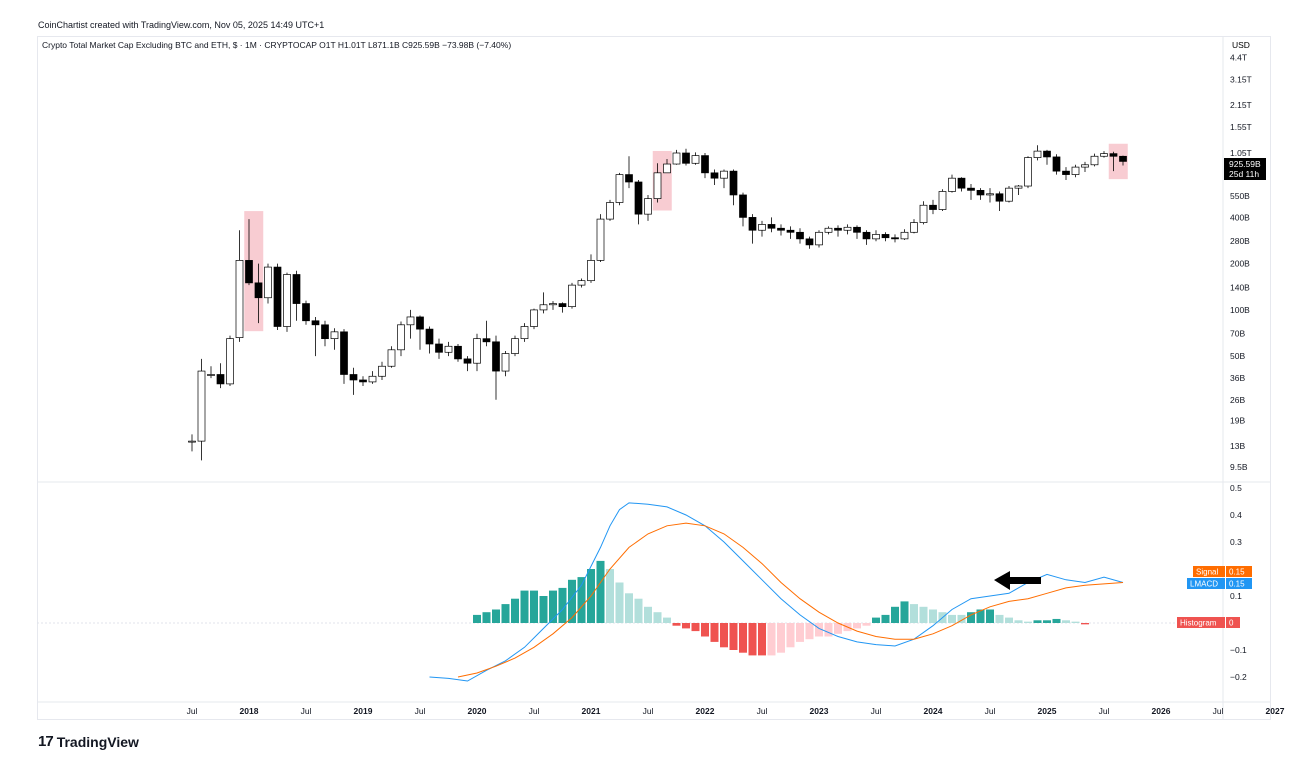  What do you see at coordinates (1236, 596) in the screenshot?
I see `macd-tick: 0.1` at bounding box center [1236, 596].